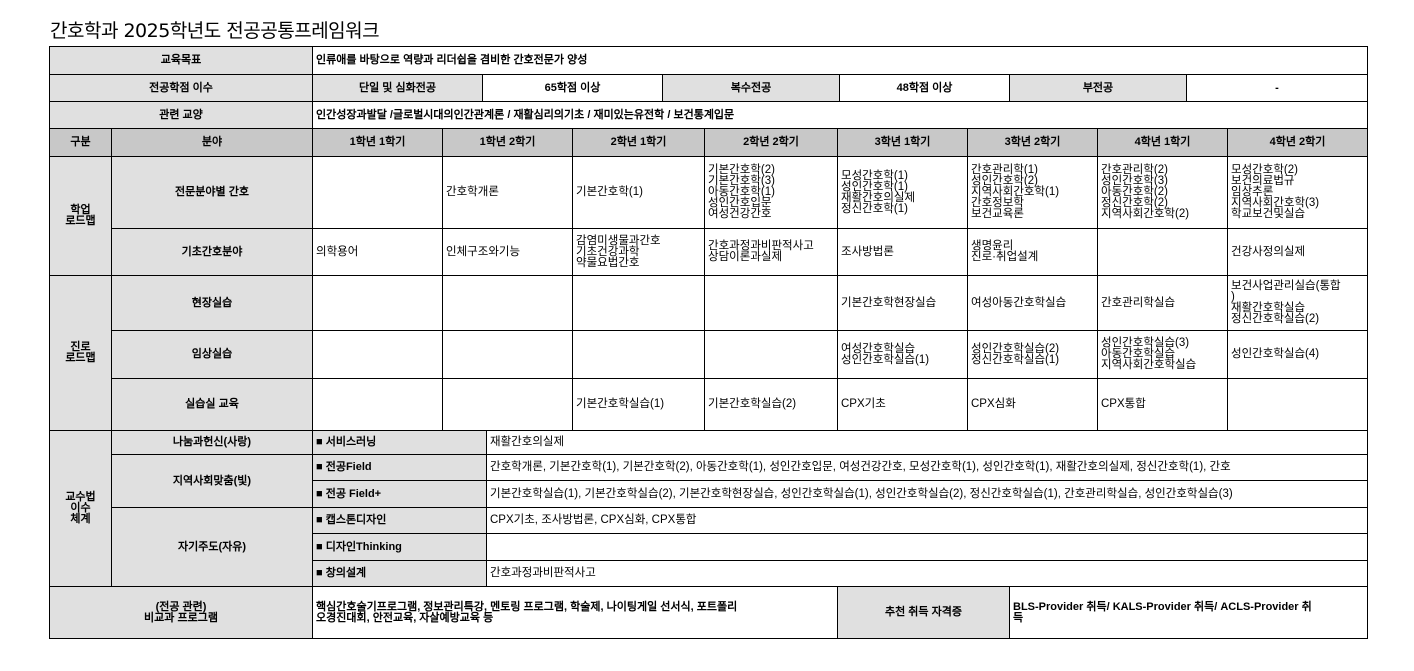 The height and width of the screenshot is (671, 1414). I want to click on career-roadmap-label: 진로 로드맵, so click(80, 353).